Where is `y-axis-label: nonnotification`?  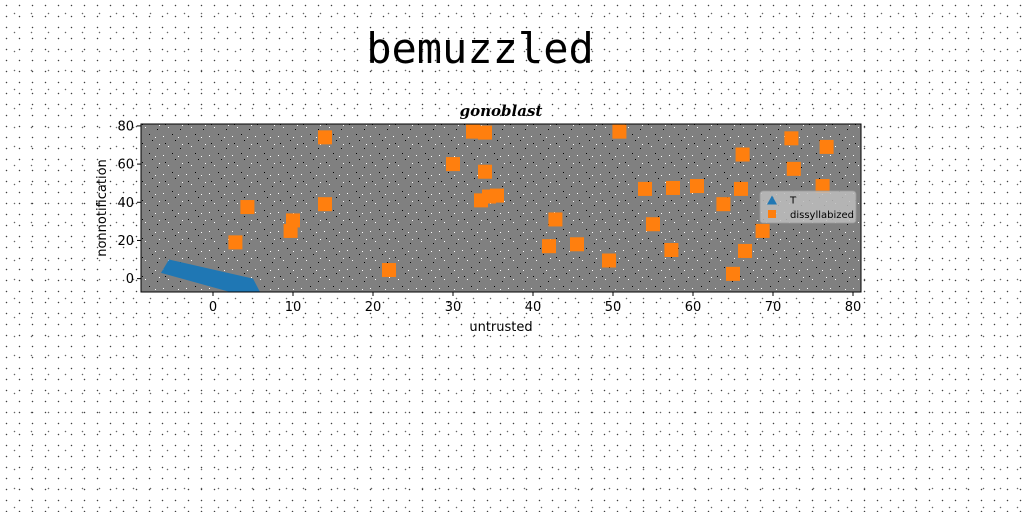 y-axis-label: nonnotification is located at coordinates (102, 208).